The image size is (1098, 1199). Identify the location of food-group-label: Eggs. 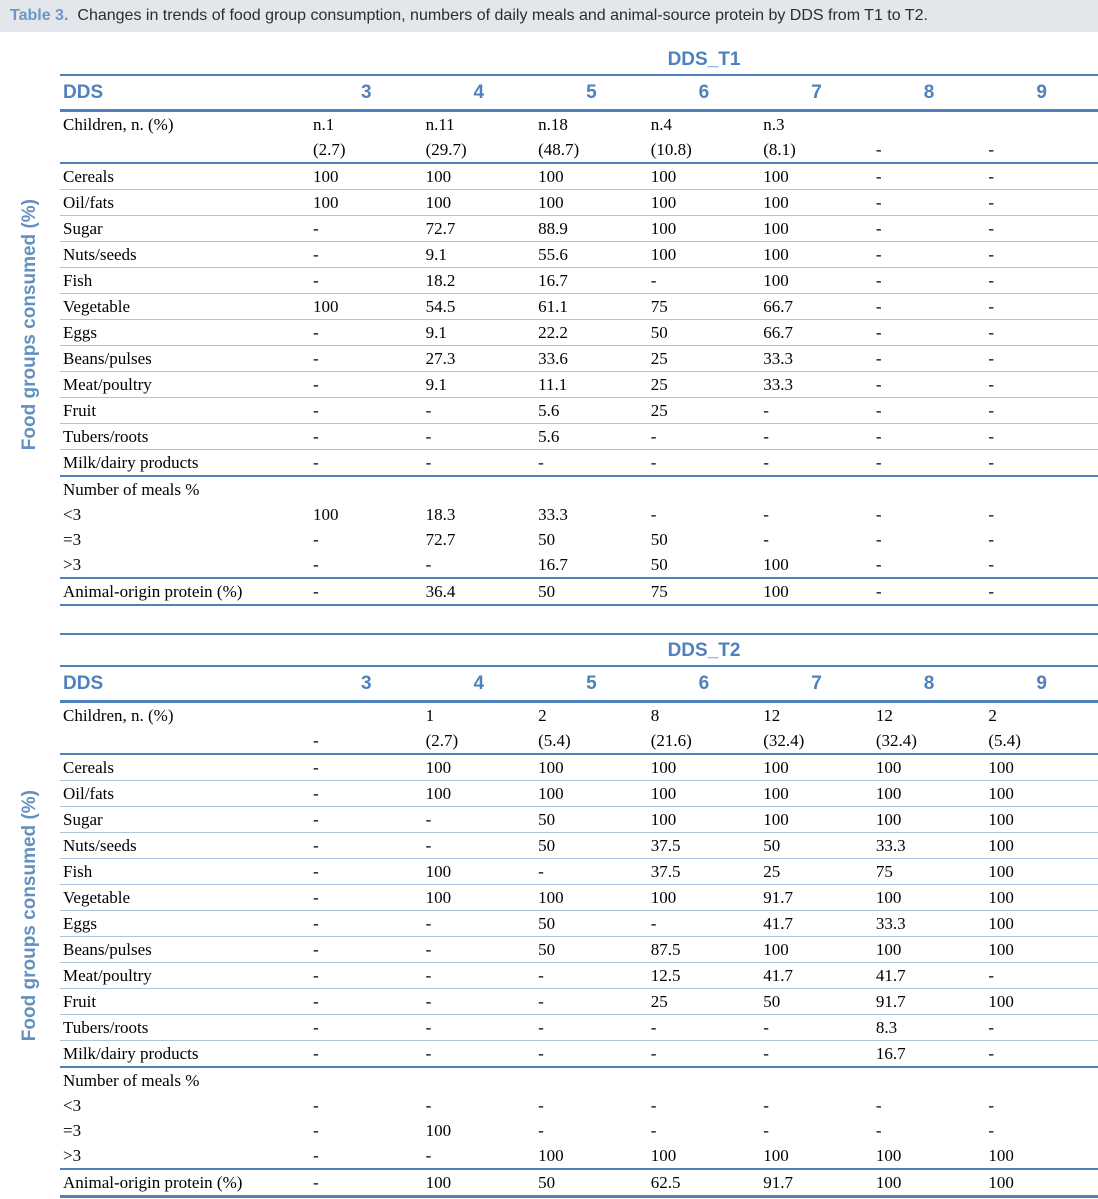
(185, 923).